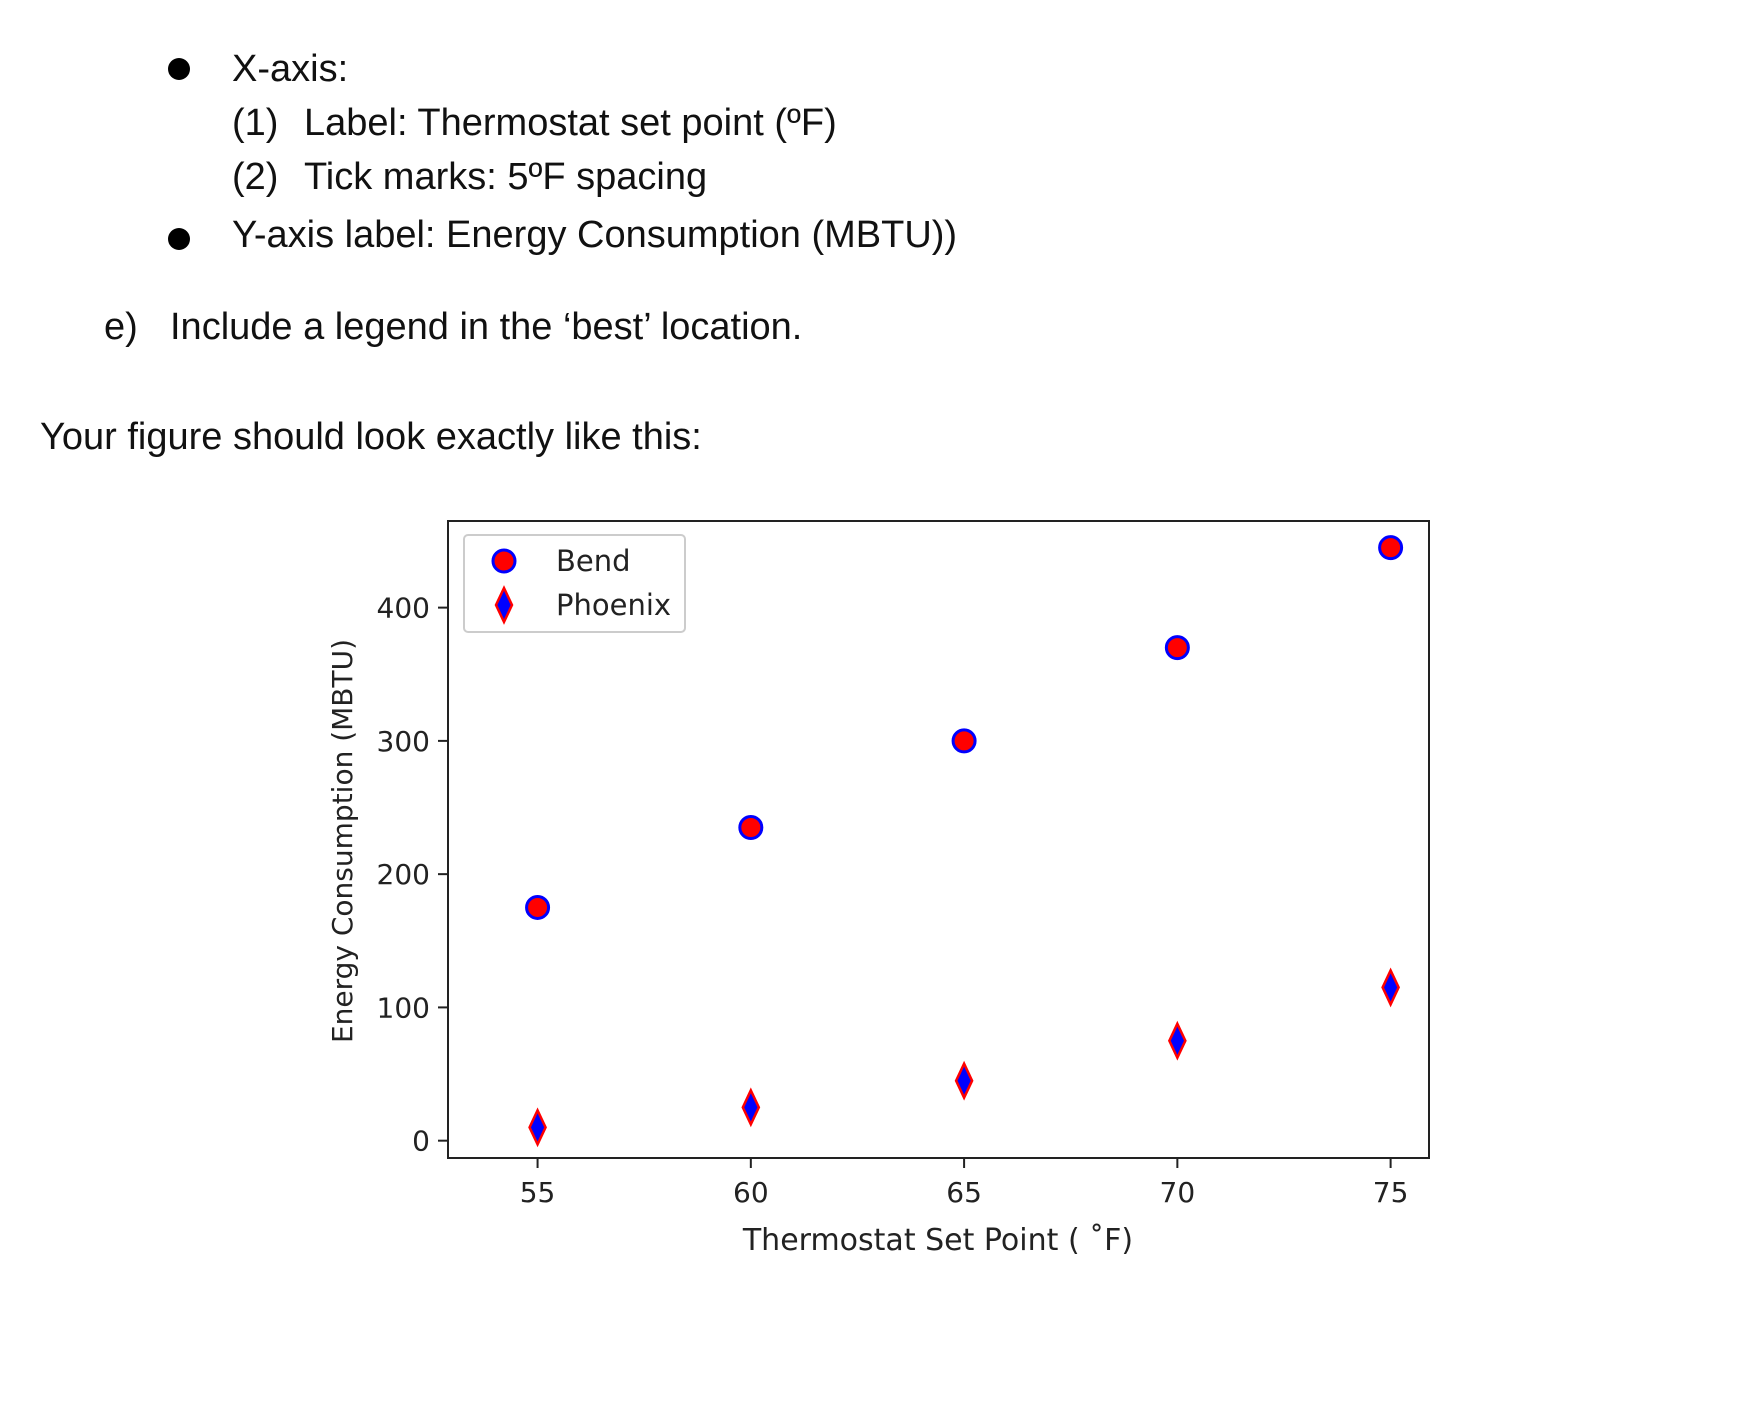 The width and height of the screenshot is (1749, 1422). I want to click on x-ticks: 55 60 65 70 75, so click(964, 1183).